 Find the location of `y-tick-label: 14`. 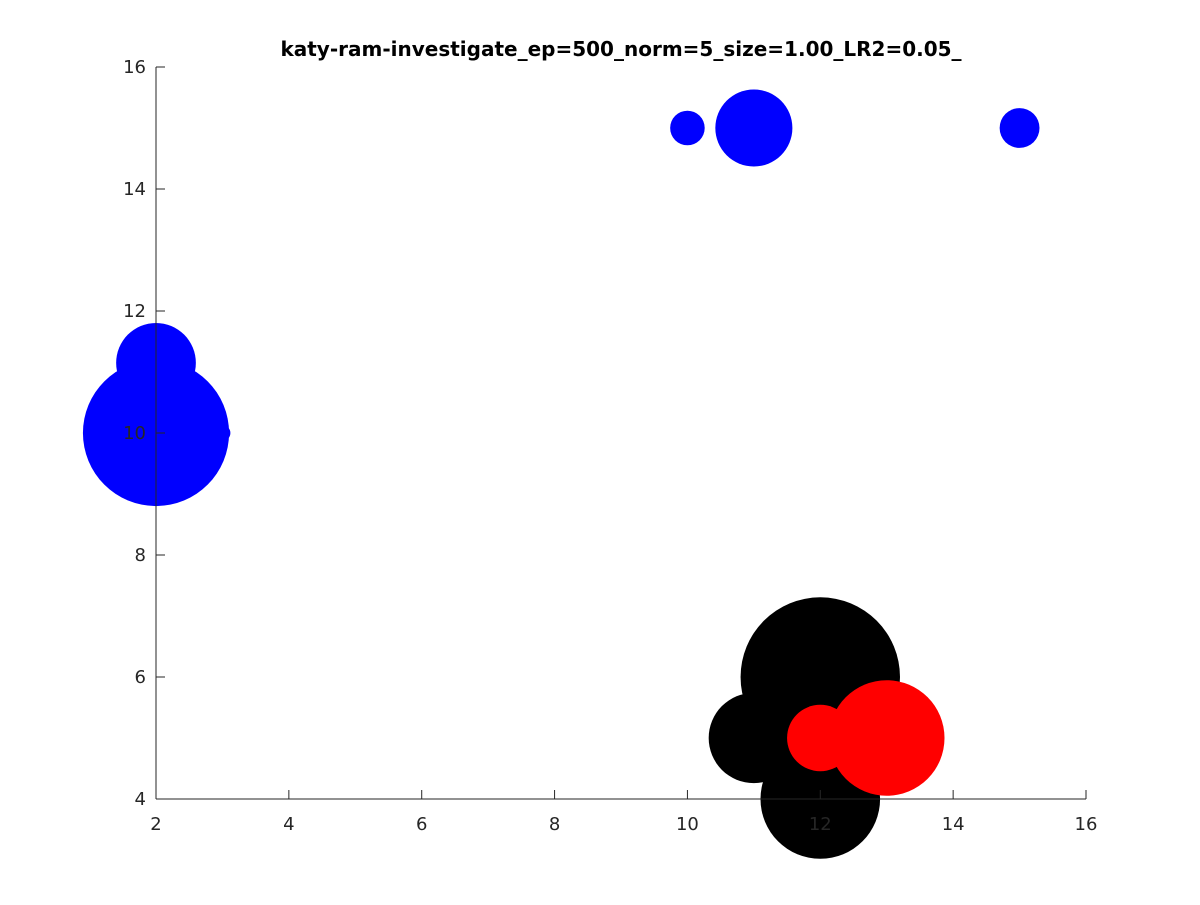

y-tick-label: 14 is located at coordinates (134, 189).